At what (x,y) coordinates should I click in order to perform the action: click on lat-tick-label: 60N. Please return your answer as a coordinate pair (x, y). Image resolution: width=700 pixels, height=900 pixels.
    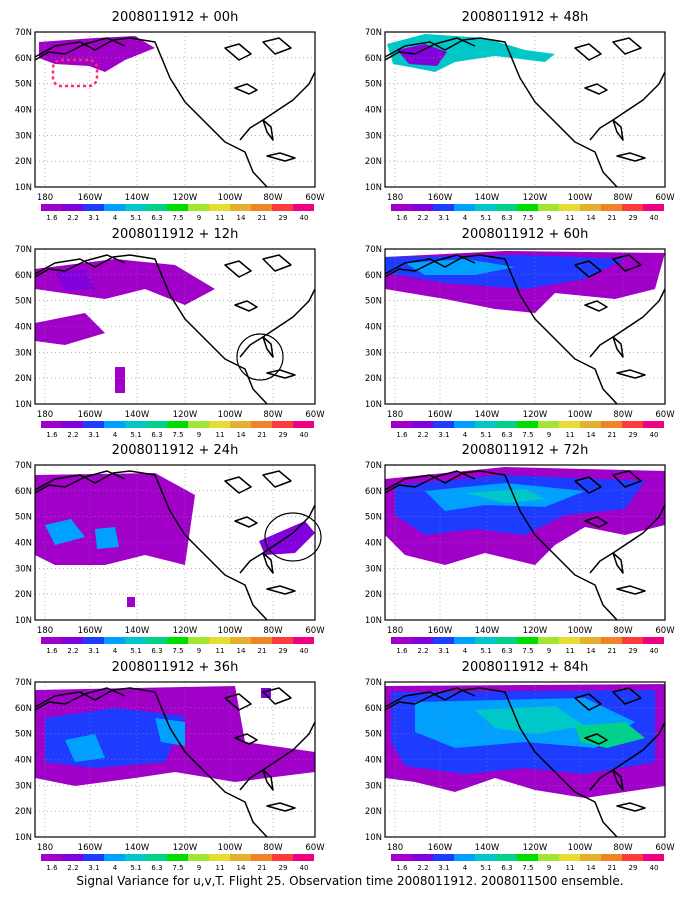
    Looking at the image, I should click on (373, 59).